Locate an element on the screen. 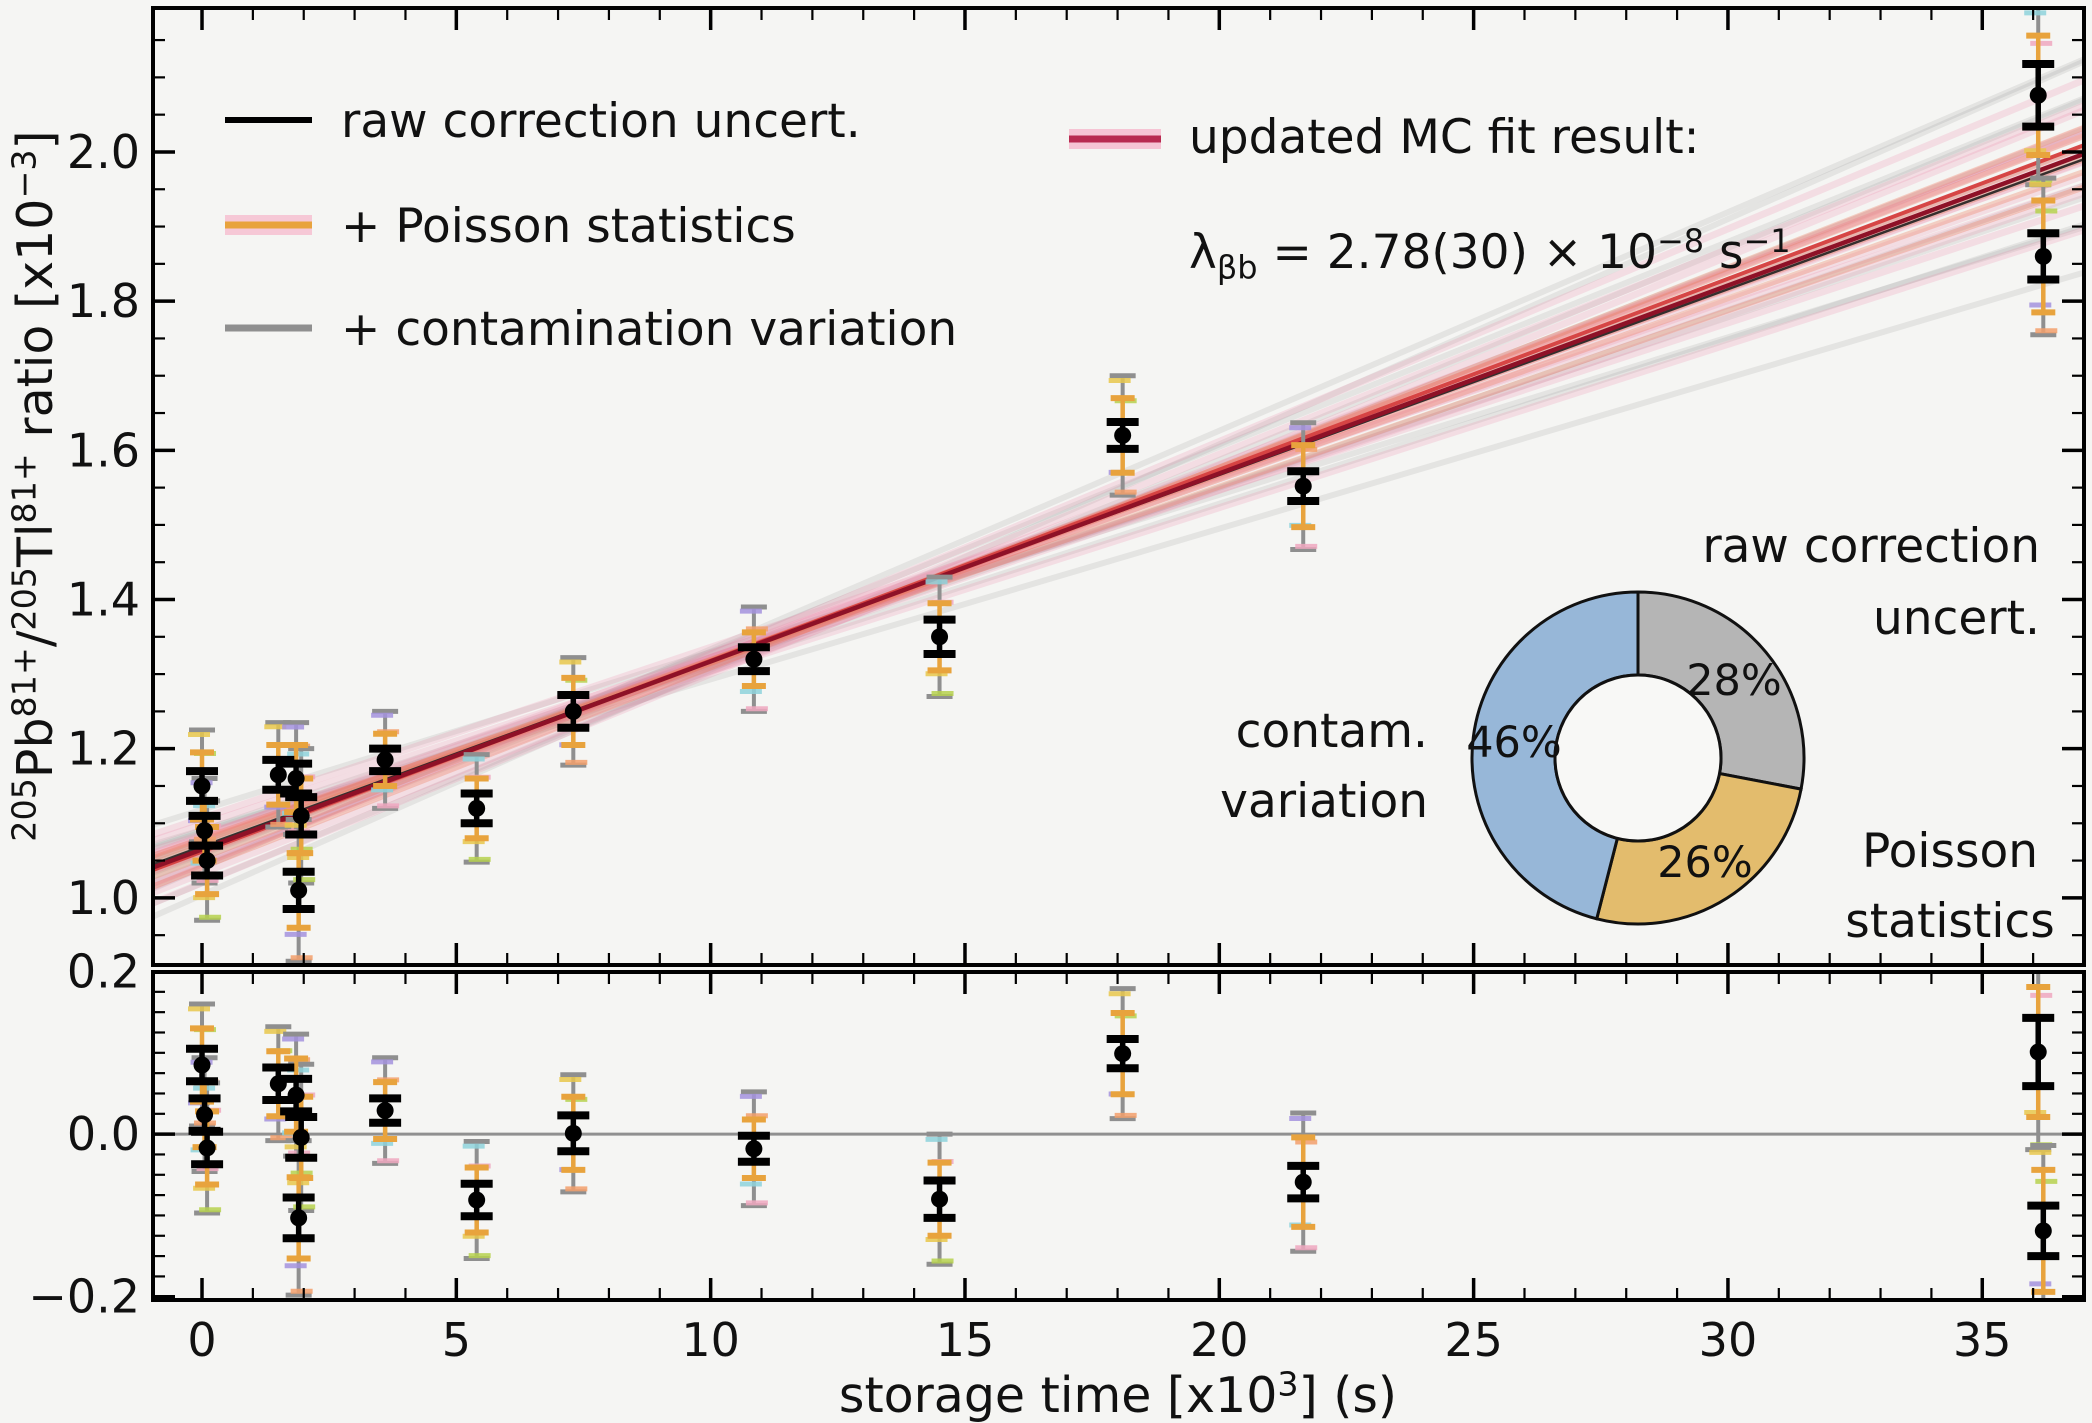 This screenshot has height=1423, width=2092. y-tick-label-residual: 0.2 is located at coordinates (103, 972).